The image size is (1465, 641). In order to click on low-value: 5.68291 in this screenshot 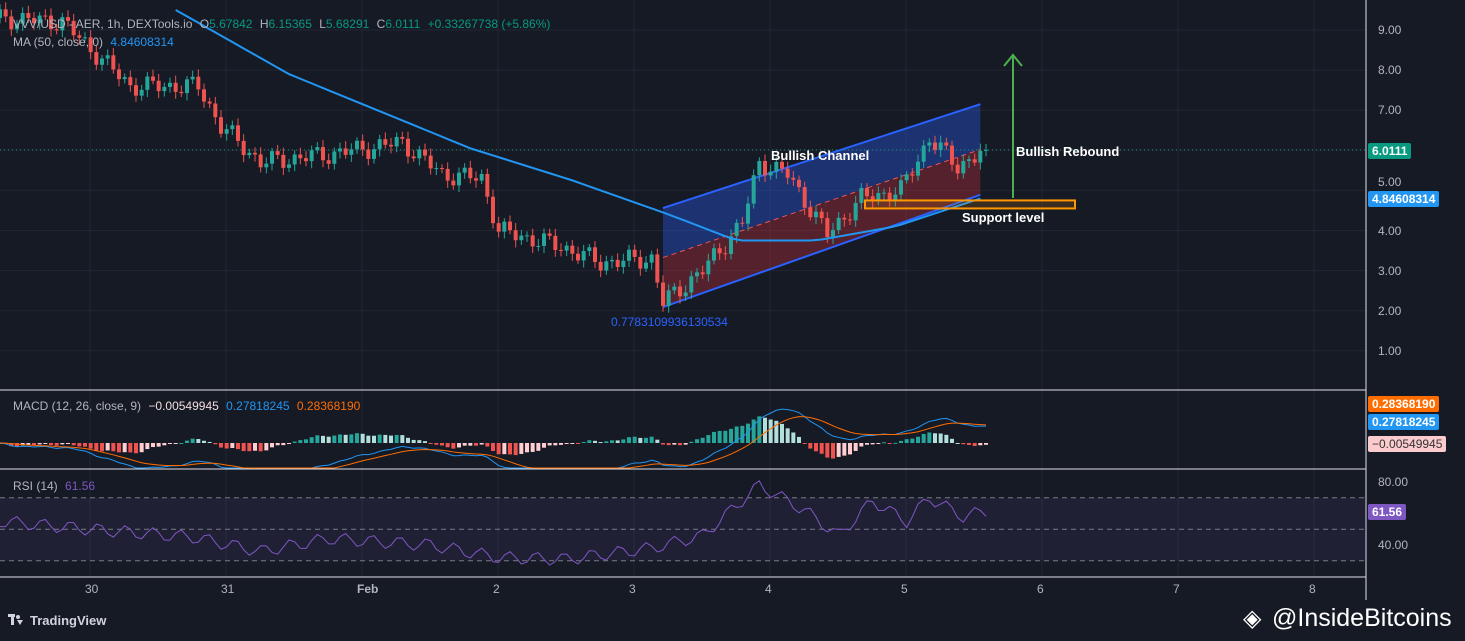, I will do `click(347, 24)`.